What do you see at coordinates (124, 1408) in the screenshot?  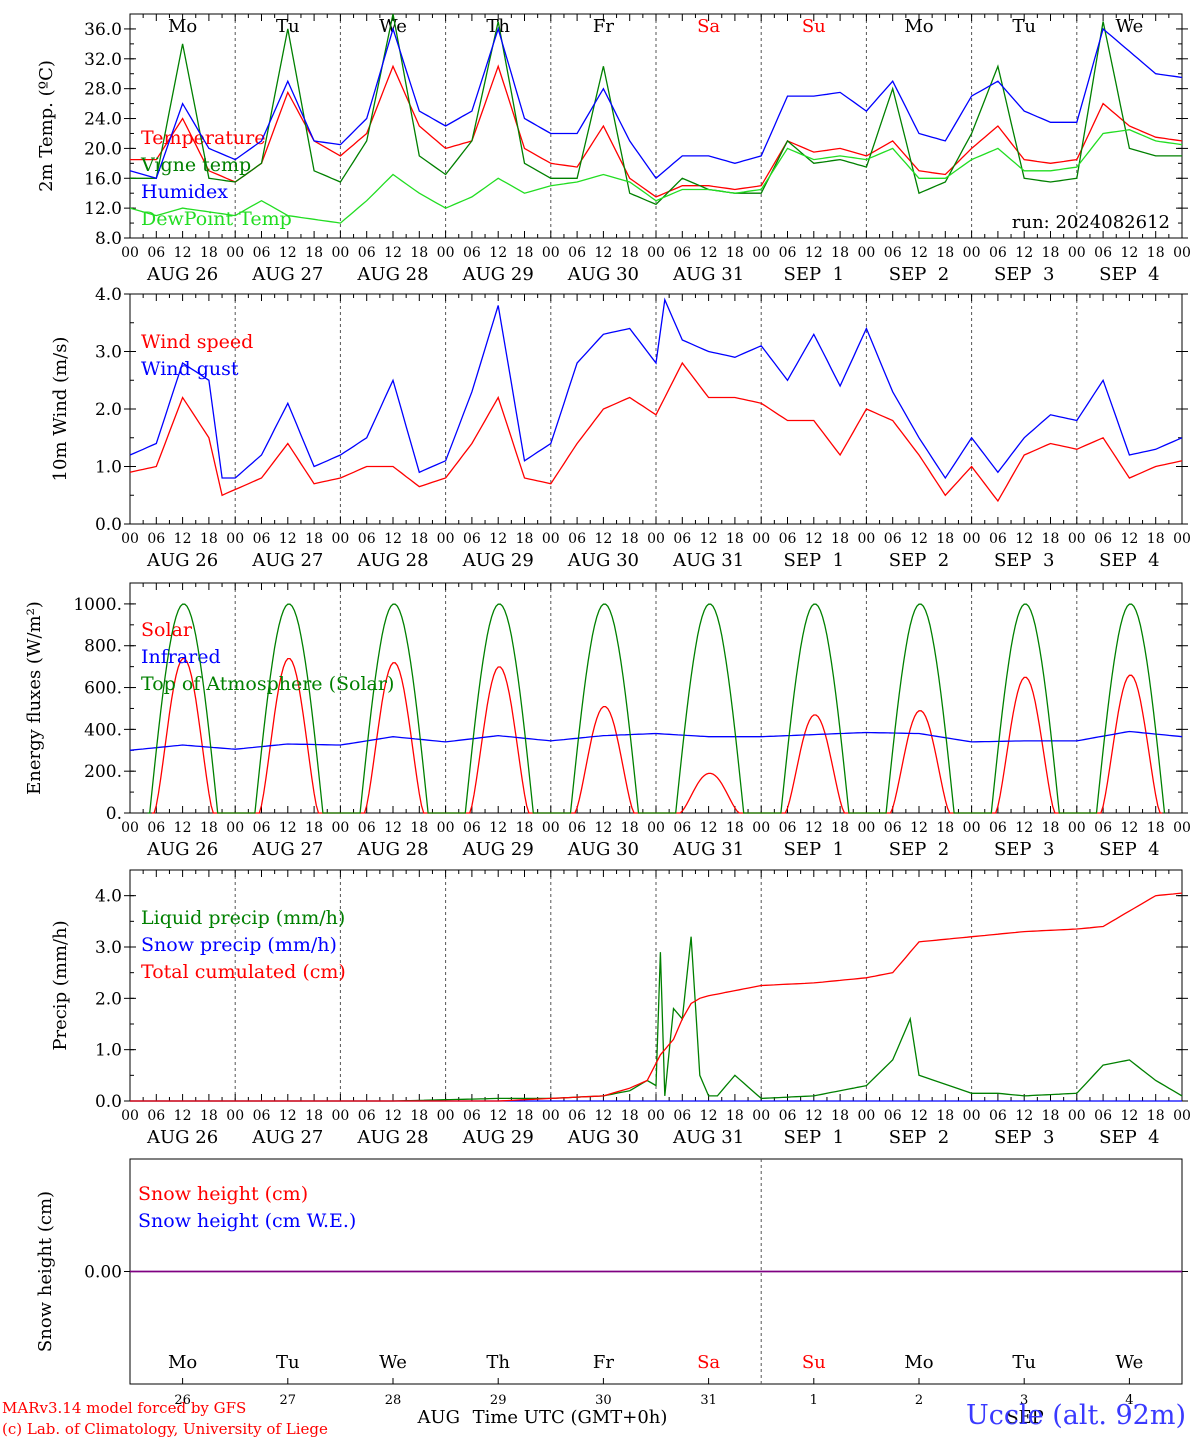 I see `credit-line-1: MARv3.14 model forced by GFS` at bounding box center [124, 1408].